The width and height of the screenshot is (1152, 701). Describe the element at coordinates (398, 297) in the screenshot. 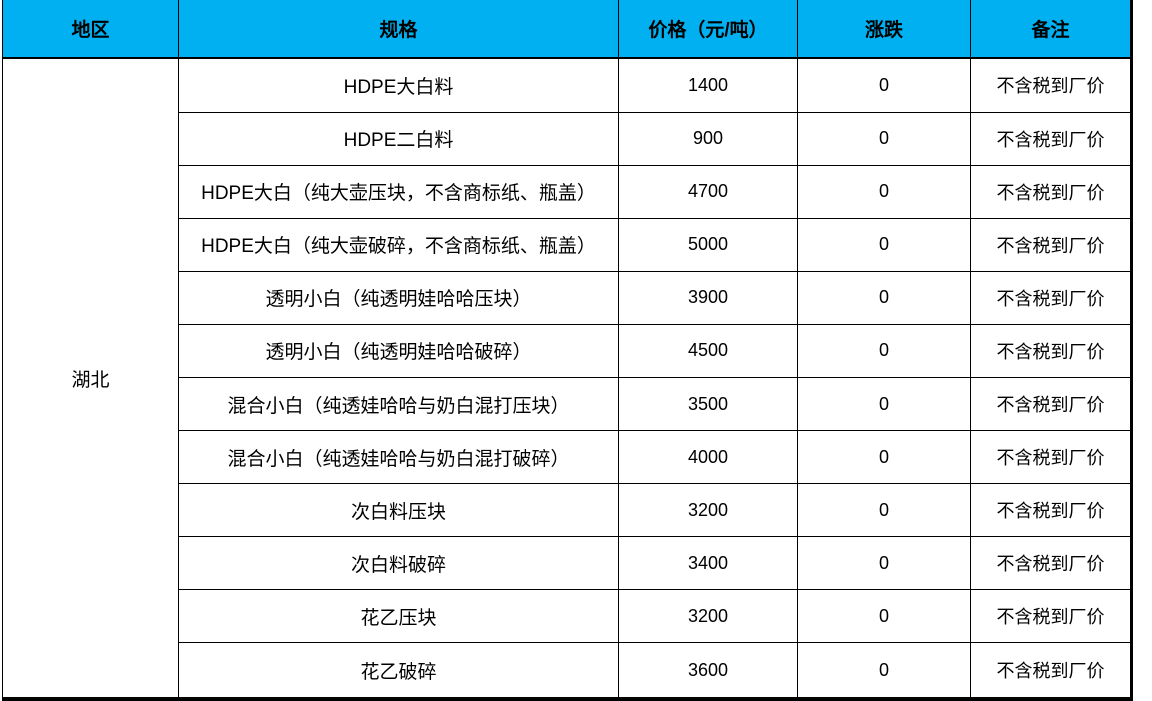

I see `spec-cell: 透明小白（纯透明娃哈哈压块）` at that location.